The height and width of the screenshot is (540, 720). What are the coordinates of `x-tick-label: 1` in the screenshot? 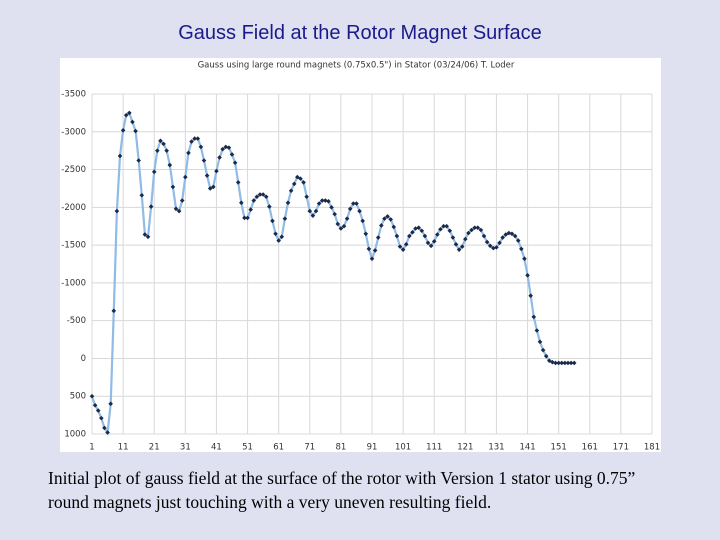 It's located at (91, 448).